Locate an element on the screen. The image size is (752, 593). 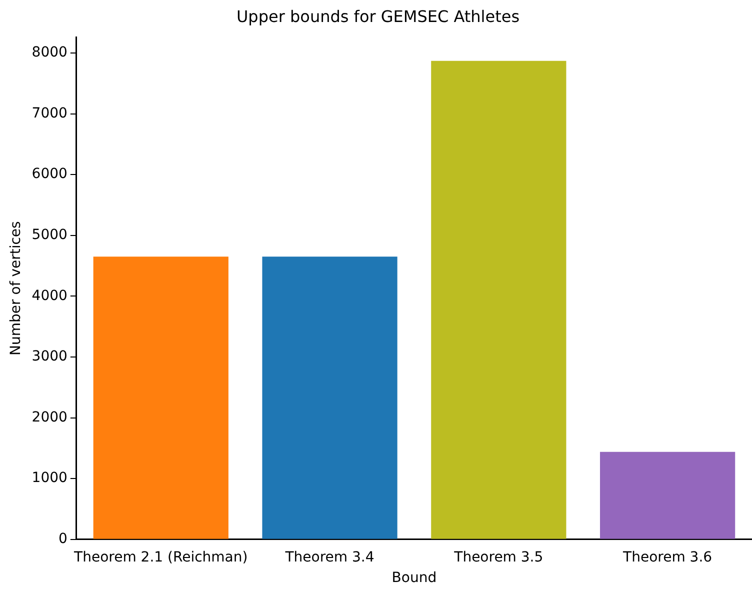
y-tick-label: 0 is located at coordinates (63, 539).